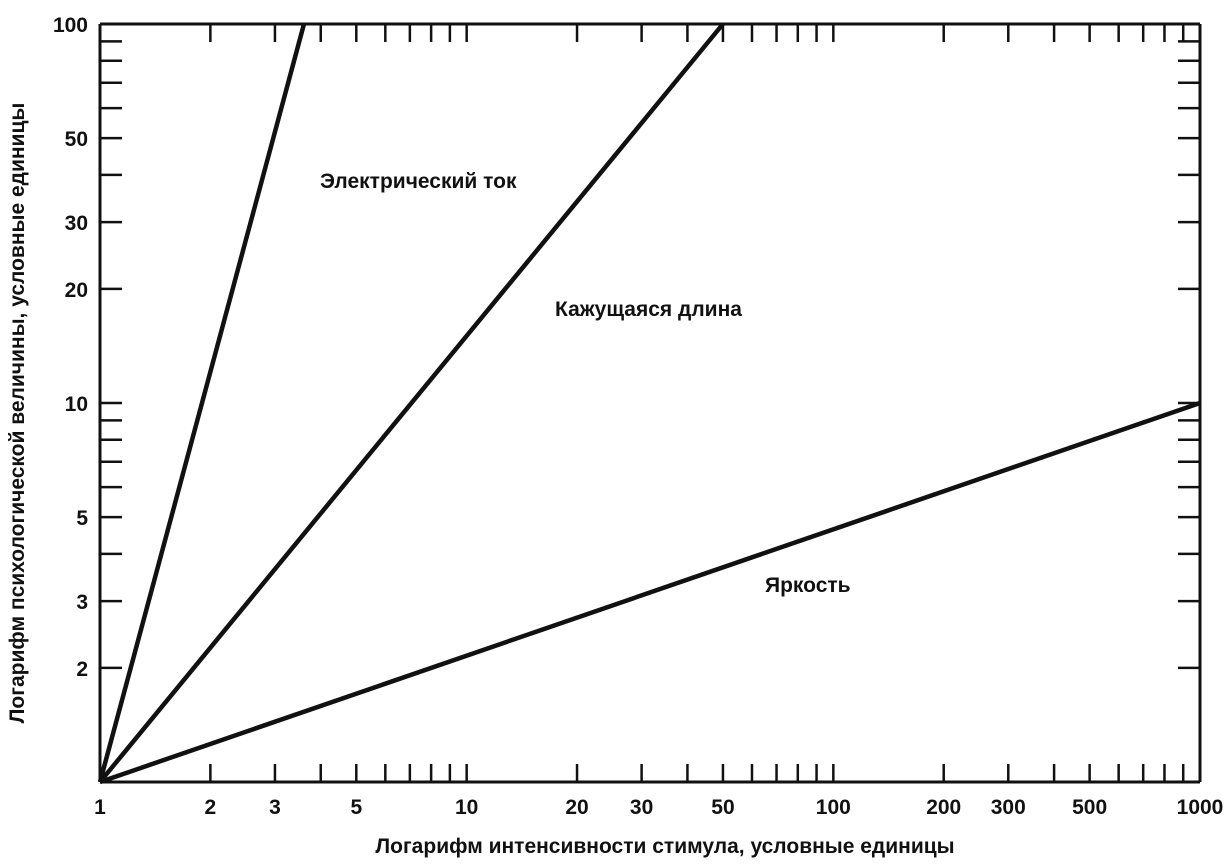 The width and height of the screenshot is (1232, 864). What do you see at coordinates (82, 518) in the screenshot?
I see `y-tick-label: 5` at bounding box center [82, 518].